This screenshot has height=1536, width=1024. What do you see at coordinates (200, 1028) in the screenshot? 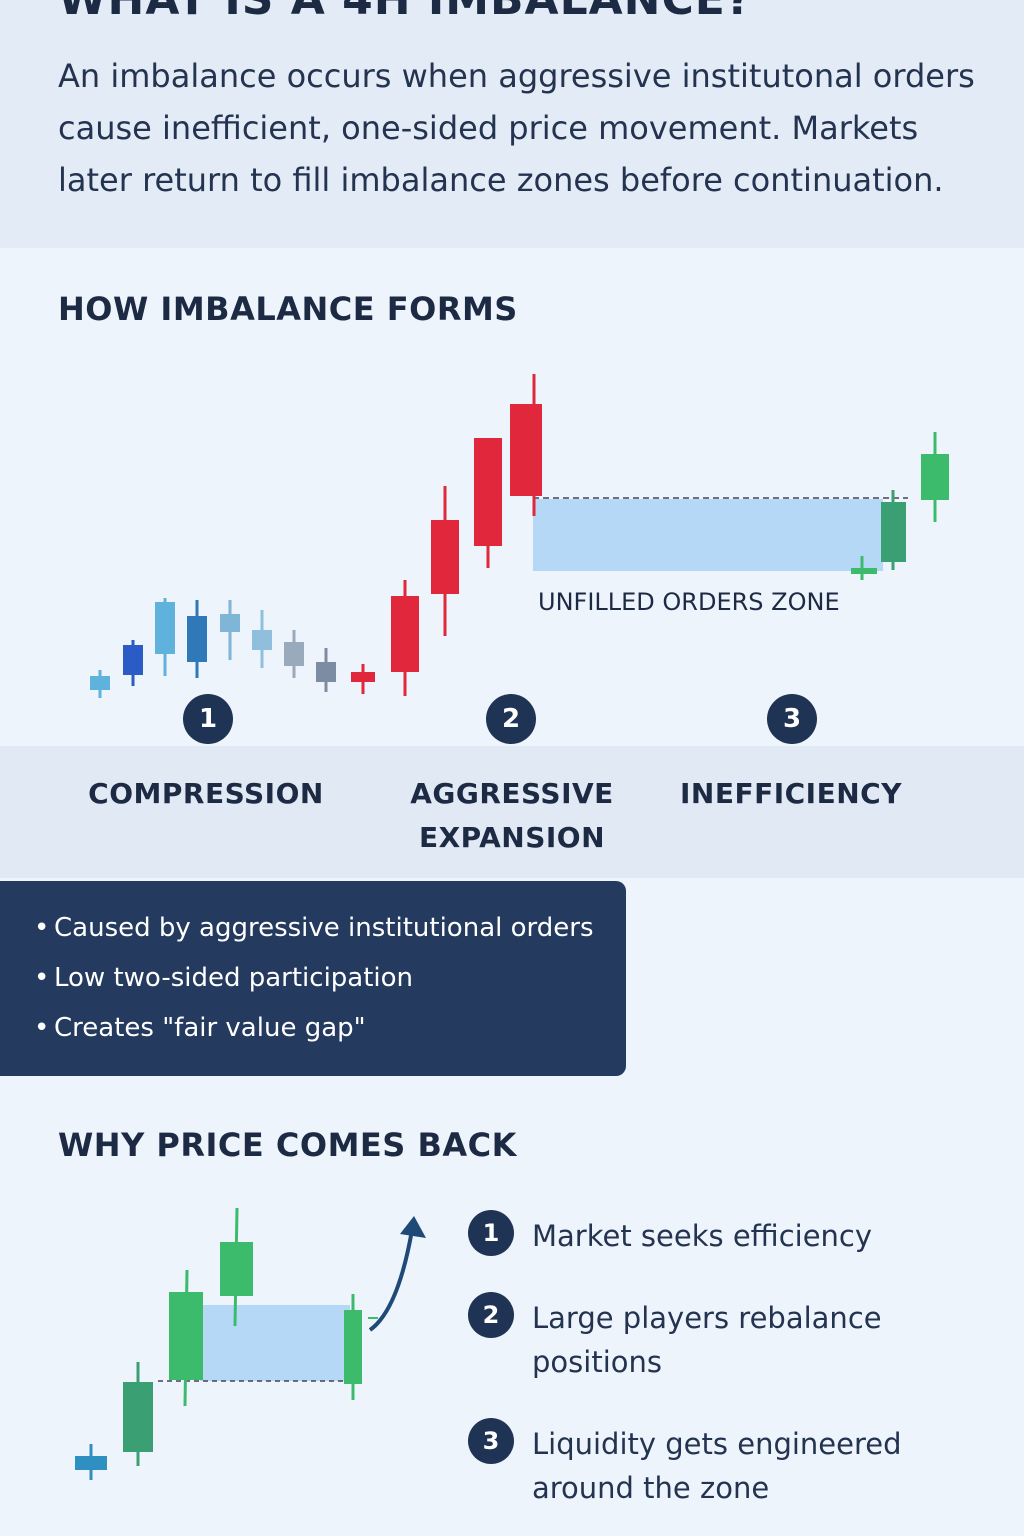
I see `bullet-item: • Creates "fair value gap"` at bounding box center [200, 1028].